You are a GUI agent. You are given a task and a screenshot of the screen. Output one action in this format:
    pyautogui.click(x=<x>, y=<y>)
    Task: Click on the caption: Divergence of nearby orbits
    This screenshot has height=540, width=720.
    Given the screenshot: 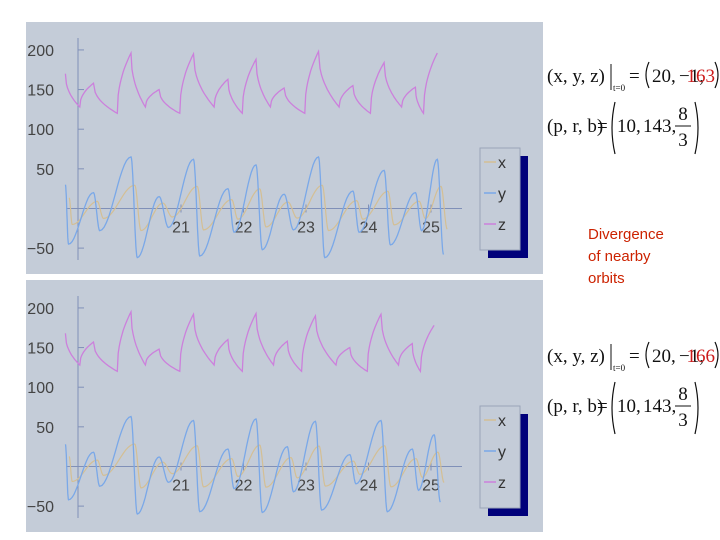 What is the action you would take?
    pyautogui.click(x=648, y=257)
    